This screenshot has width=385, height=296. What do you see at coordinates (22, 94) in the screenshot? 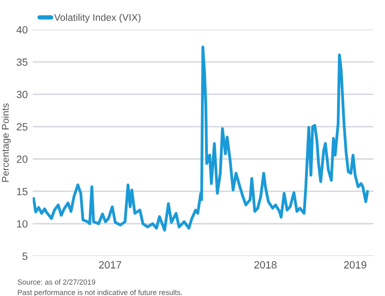
I see `y-tick-label: 30` at bounding box center [22, 94].